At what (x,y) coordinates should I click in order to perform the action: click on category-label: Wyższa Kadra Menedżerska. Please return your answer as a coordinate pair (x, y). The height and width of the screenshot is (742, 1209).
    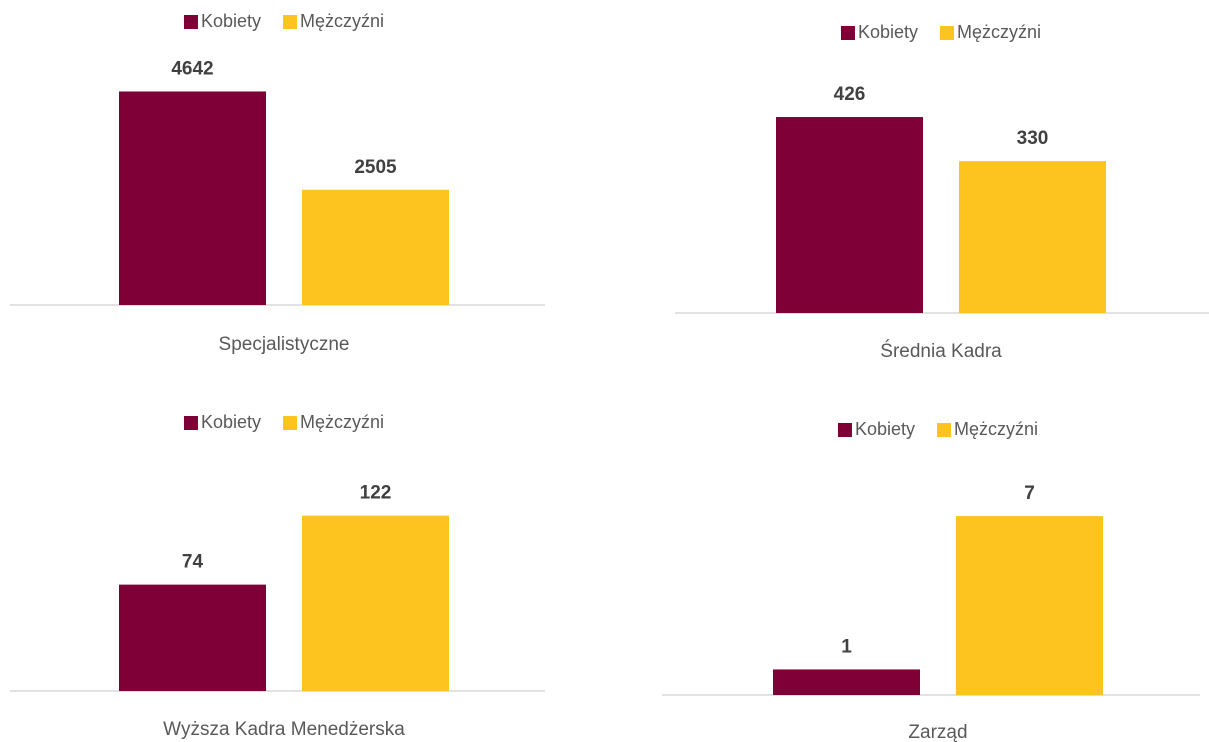
    Looking at the image, I should click on (284, 729).